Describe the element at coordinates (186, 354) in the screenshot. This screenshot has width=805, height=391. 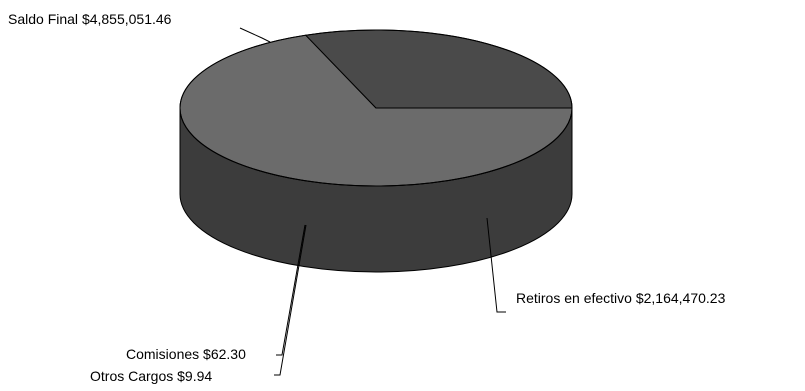
I see `data-label-comisiones: Comisiones $62.30` at that location.